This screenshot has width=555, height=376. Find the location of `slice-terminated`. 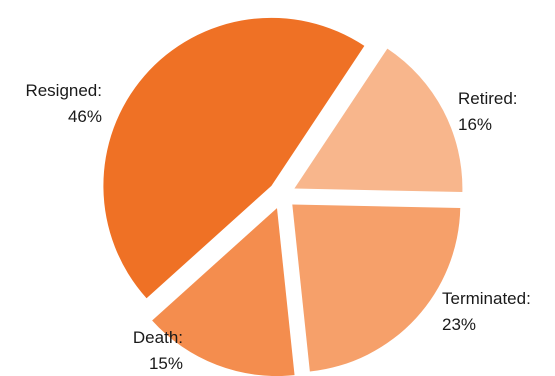

slice-terminated is located at coordinates (376, 288).